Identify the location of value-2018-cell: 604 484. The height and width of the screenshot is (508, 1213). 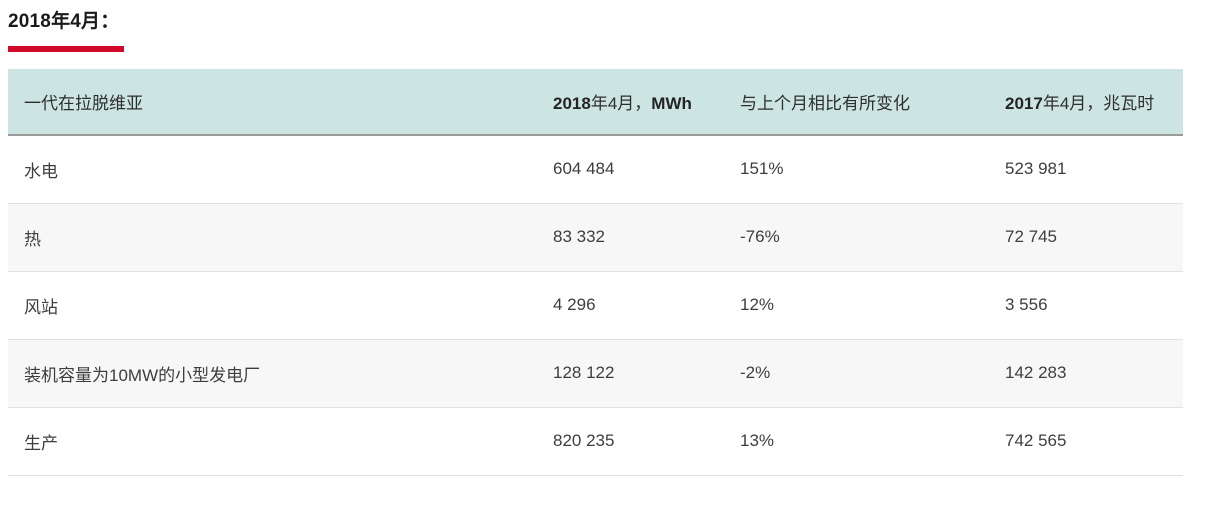
(584, 169).